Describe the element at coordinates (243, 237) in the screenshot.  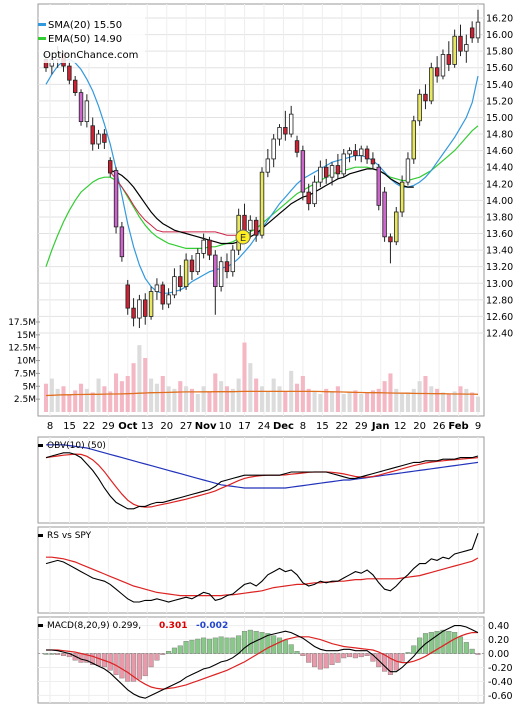
I see `earnings-marker: E` at that location.